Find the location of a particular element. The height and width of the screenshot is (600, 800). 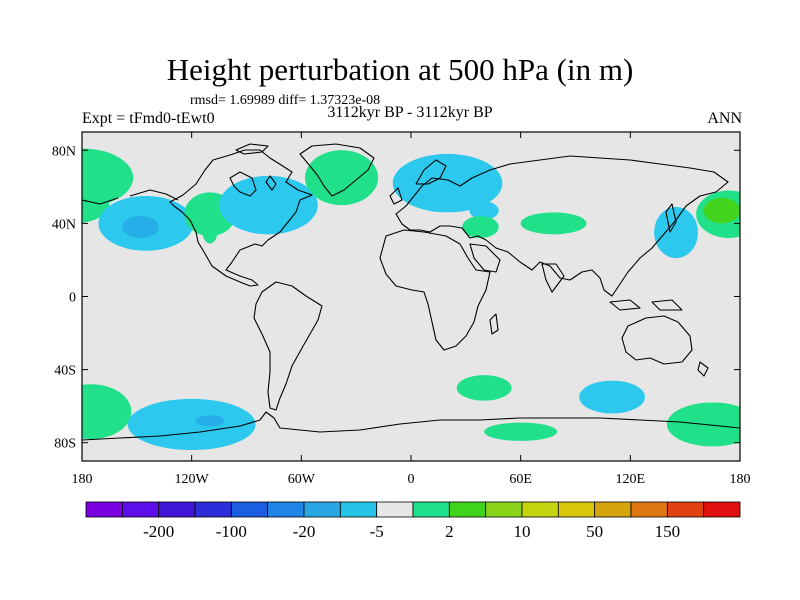

experiment-label: Expt = tFmd0-tEwt0 is located at coordinates (148, 118).